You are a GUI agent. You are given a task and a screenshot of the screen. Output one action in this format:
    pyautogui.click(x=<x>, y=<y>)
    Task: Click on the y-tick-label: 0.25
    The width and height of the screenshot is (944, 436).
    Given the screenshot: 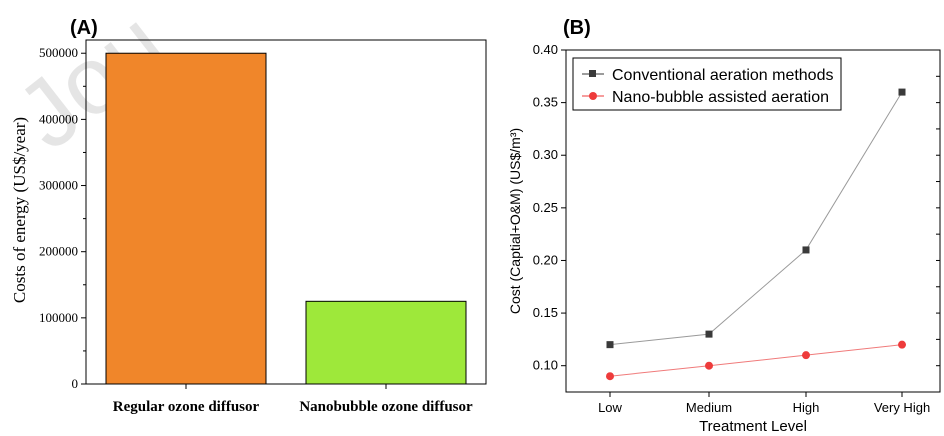 What is the action you would take?
    pyautogui.click(x=545, y=207)
    